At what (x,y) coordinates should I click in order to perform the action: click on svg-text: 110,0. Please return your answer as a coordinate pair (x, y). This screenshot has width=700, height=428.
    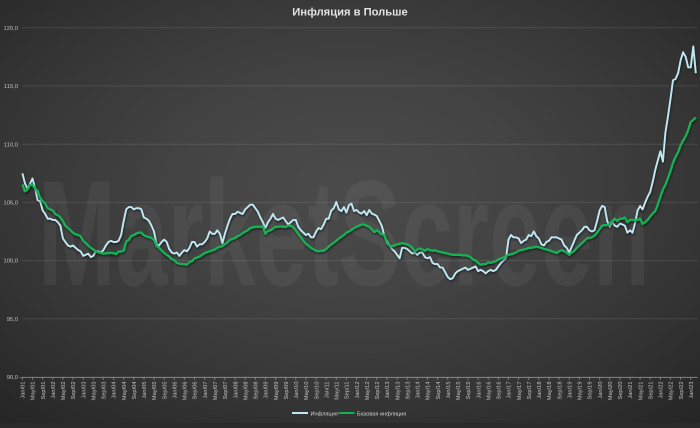
    Looking at the image, I should click on (11, 145).